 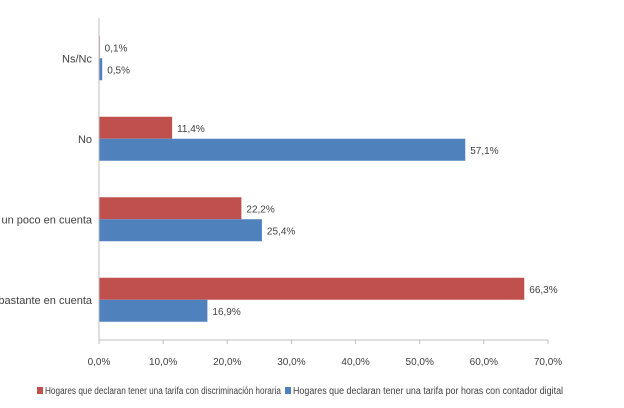 What do you see at coordinates (77, 59) in the screenshot?
I see `category-label: Ns/Nc` at bounding box center [77, 59].